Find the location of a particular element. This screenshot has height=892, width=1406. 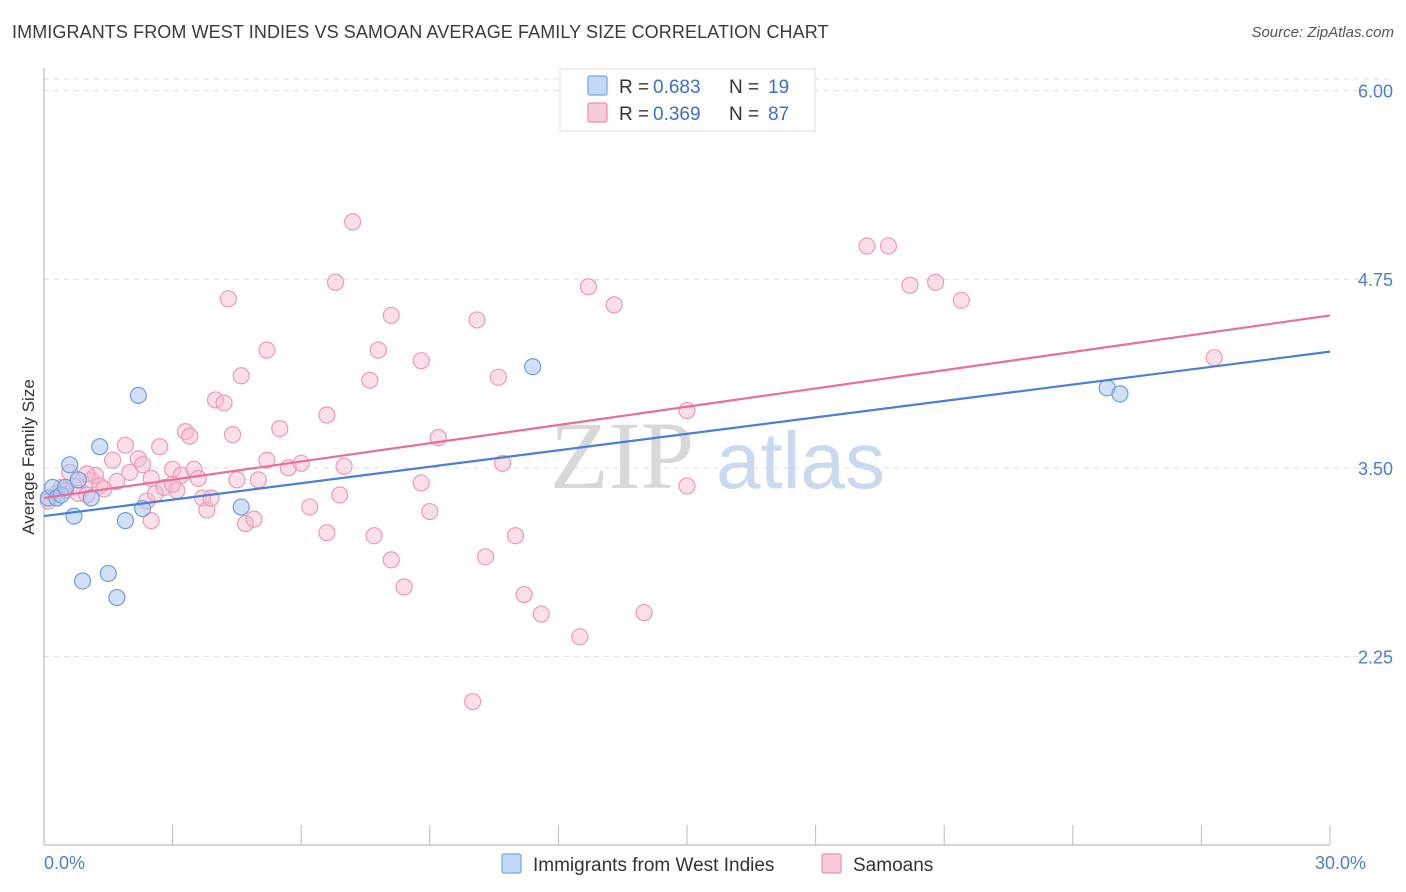

bottom-legend-label-pink: Samoans is located at coordinates (893, 865).